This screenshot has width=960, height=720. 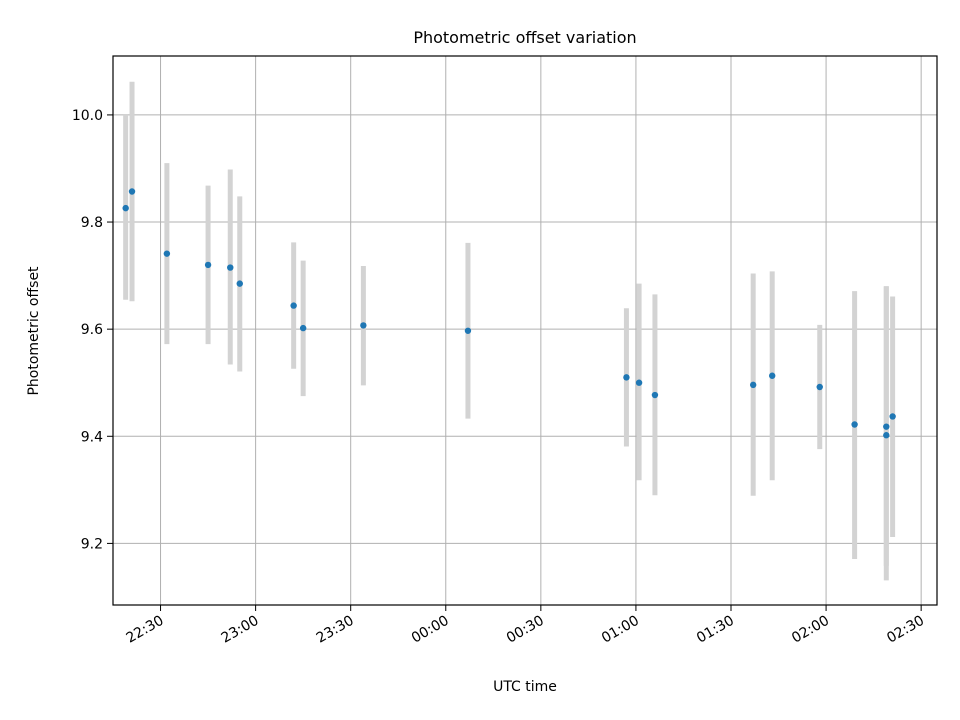 I want to click on y-axis-ticks: 9.2 9.4 9.6 9.8 10.0, so click(x=92, y=330).